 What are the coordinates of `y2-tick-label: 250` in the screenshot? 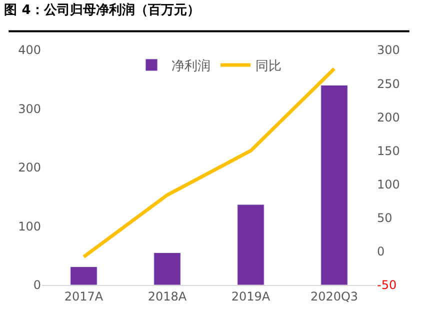 It's located at (388, 83).